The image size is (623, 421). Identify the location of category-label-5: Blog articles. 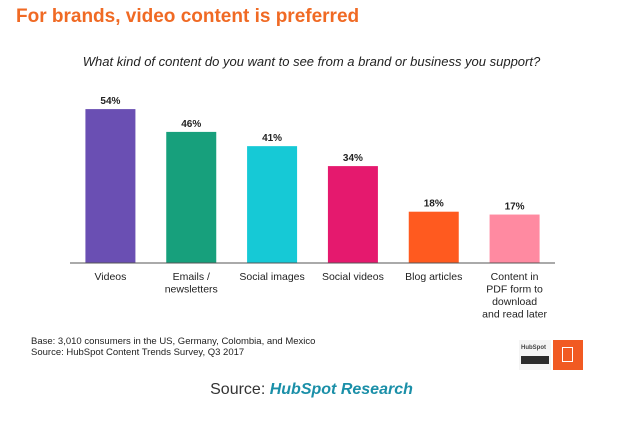
(433, 277).